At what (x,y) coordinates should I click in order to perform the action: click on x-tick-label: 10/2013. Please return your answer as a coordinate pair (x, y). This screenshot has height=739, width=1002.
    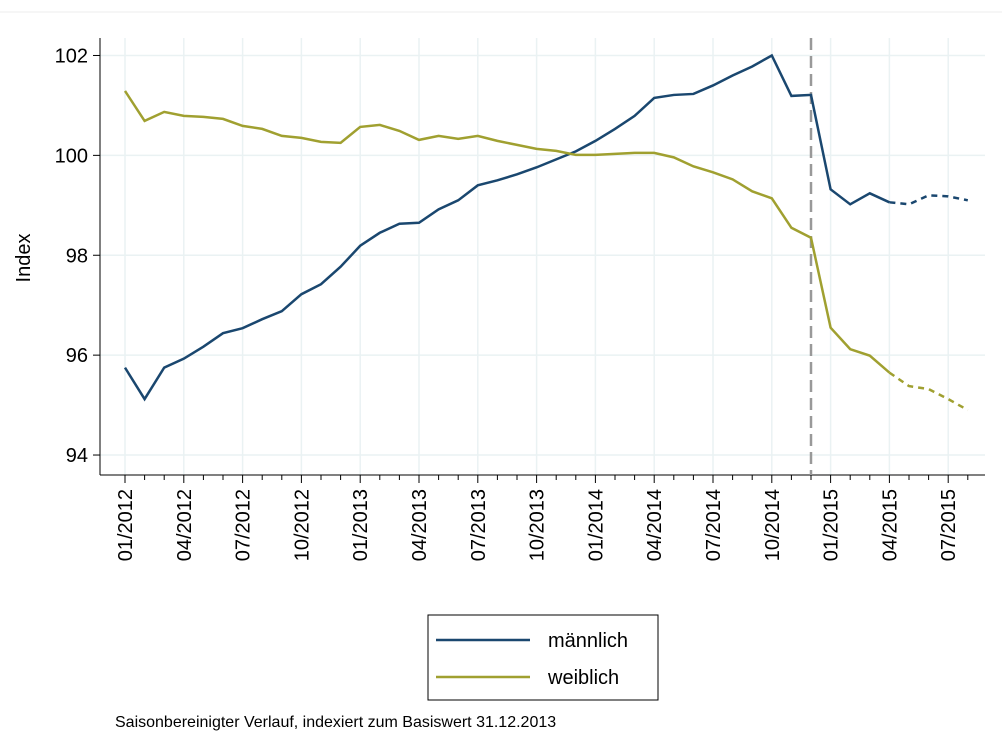
    Looking at the image, I should click on (538, 525).